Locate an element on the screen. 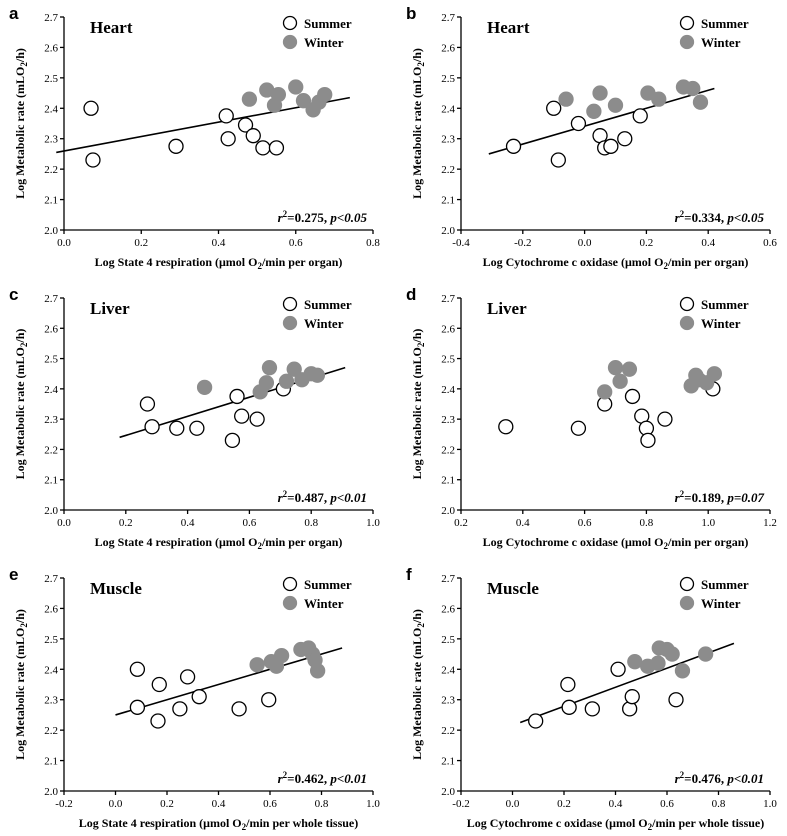 This screenshot has width=787, height=836. r2-value: 0.334 is located at coordinates (707, 217).